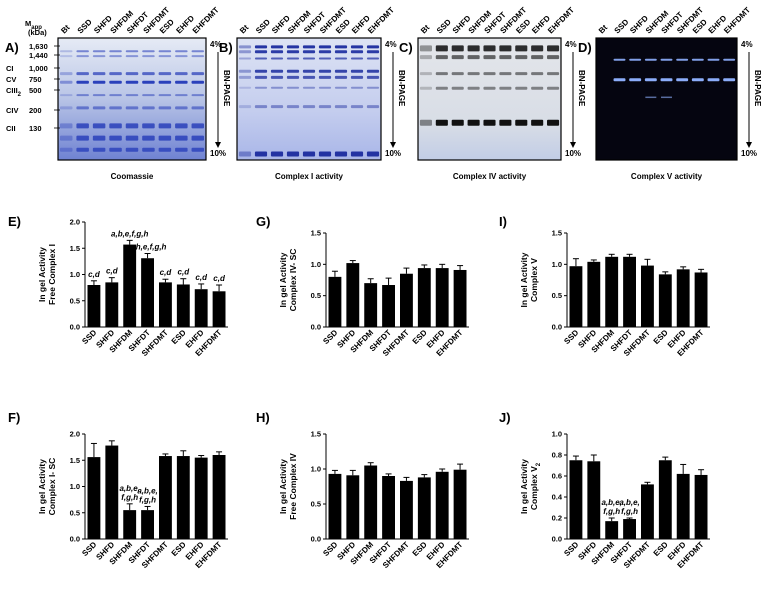 This screenshot has height=596, width=762. I want to click on mw-marker: CI 1,000, so click(33, 68).